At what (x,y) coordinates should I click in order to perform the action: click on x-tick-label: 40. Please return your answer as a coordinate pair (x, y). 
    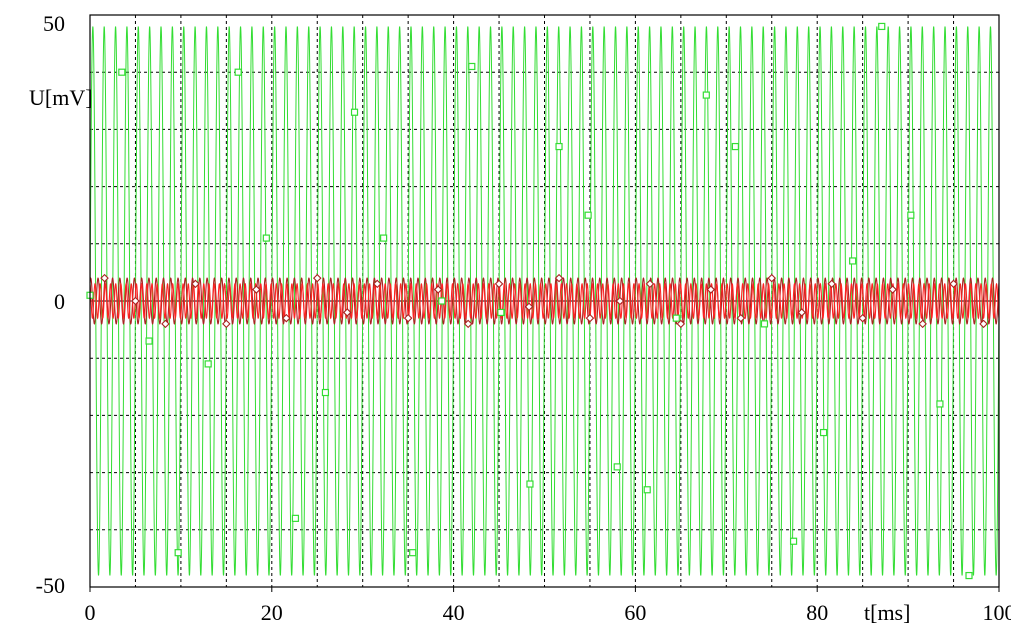
    Looking at the image, I should click on (454, 612).